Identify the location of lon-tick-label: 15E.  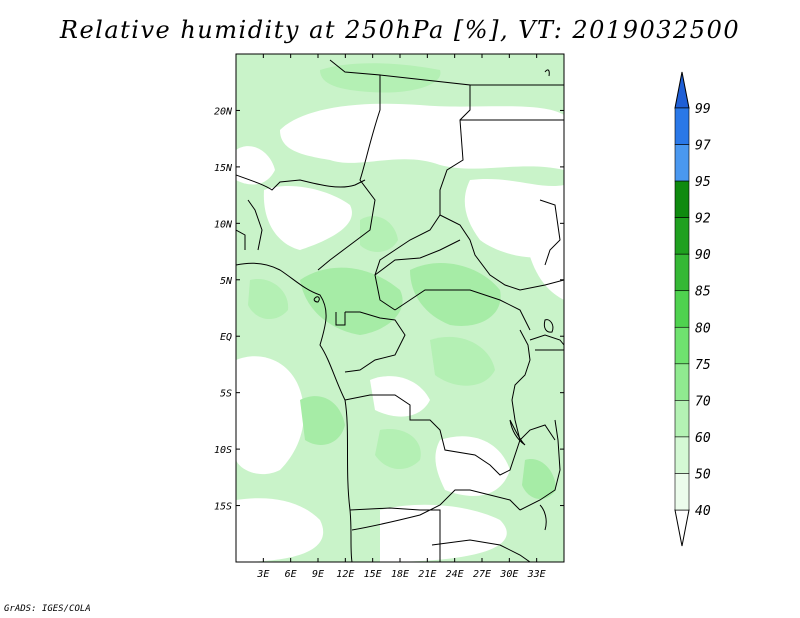
(373, 574).